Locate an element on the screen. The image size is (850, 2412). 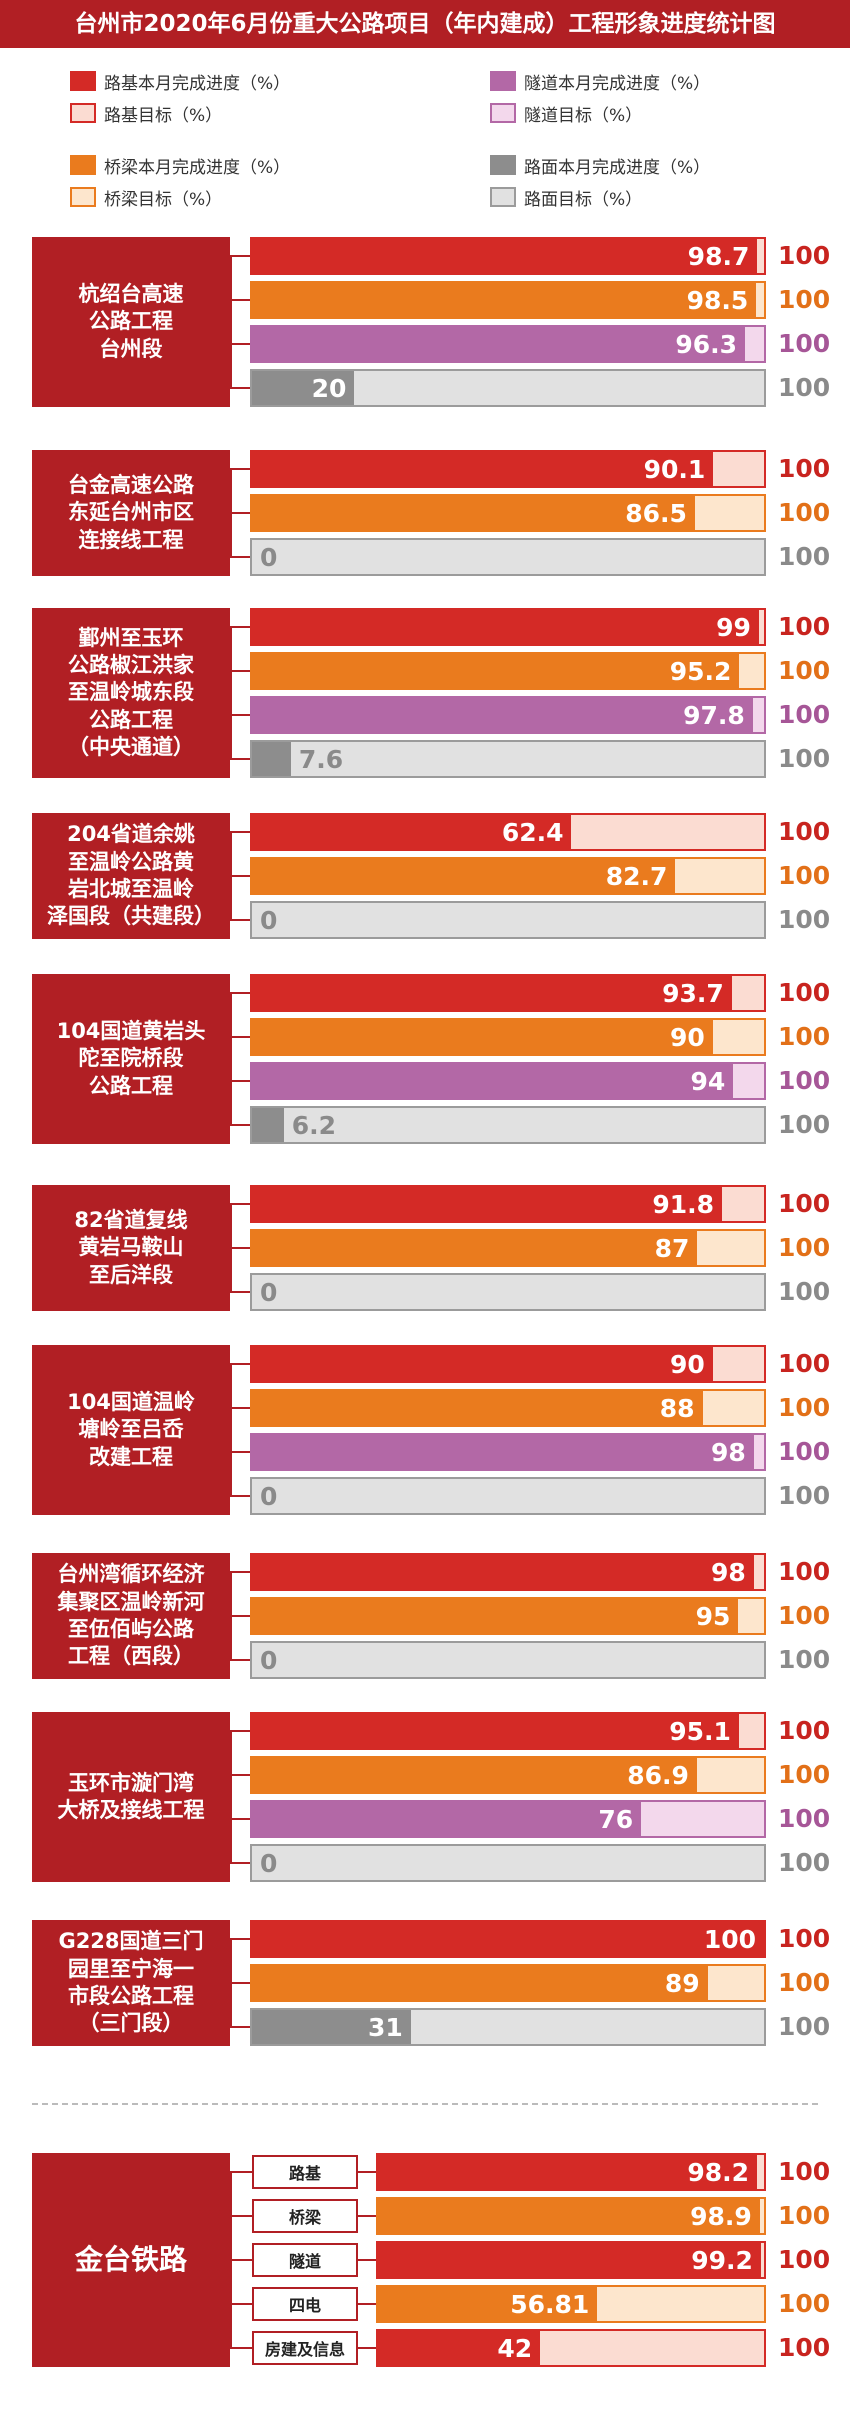
bar-subgrade-target: 99 is located at coordinates (508, 627).